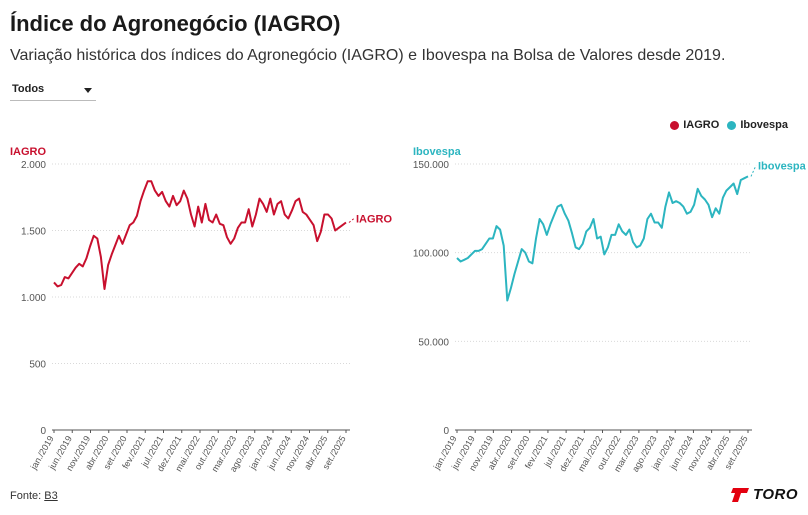  What do you see at coordinates (28, 89) in the screenshot?
I see `period-select-value: Todos` at bounding box center [28, 89].